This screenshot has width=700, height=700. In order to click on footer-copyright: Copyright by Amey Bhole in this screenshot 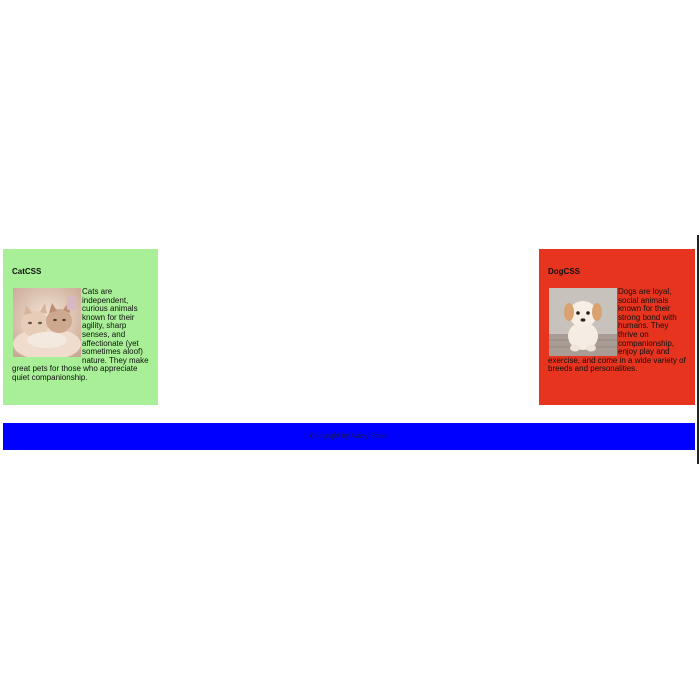, I will do `click(349, 436)`.